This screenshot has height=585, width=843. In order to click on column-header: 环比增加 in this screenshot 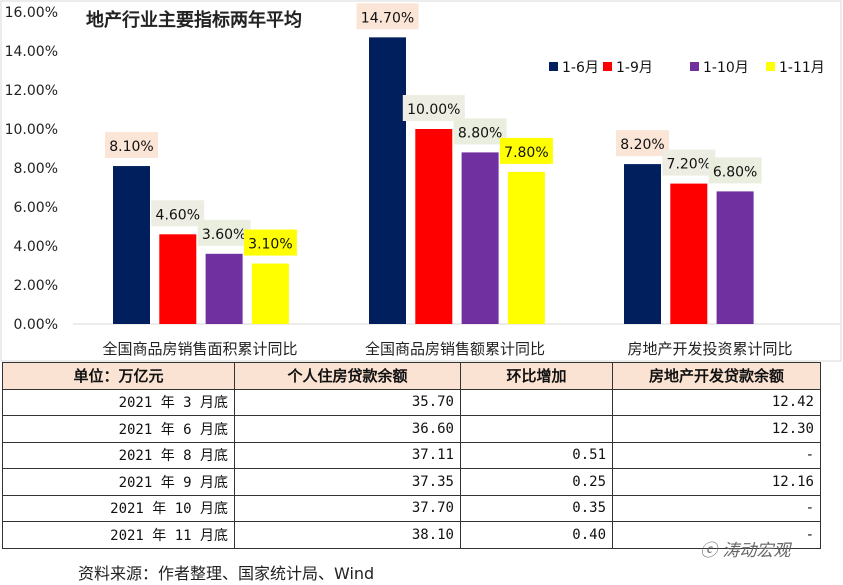, I will do `click(536, 376)`.